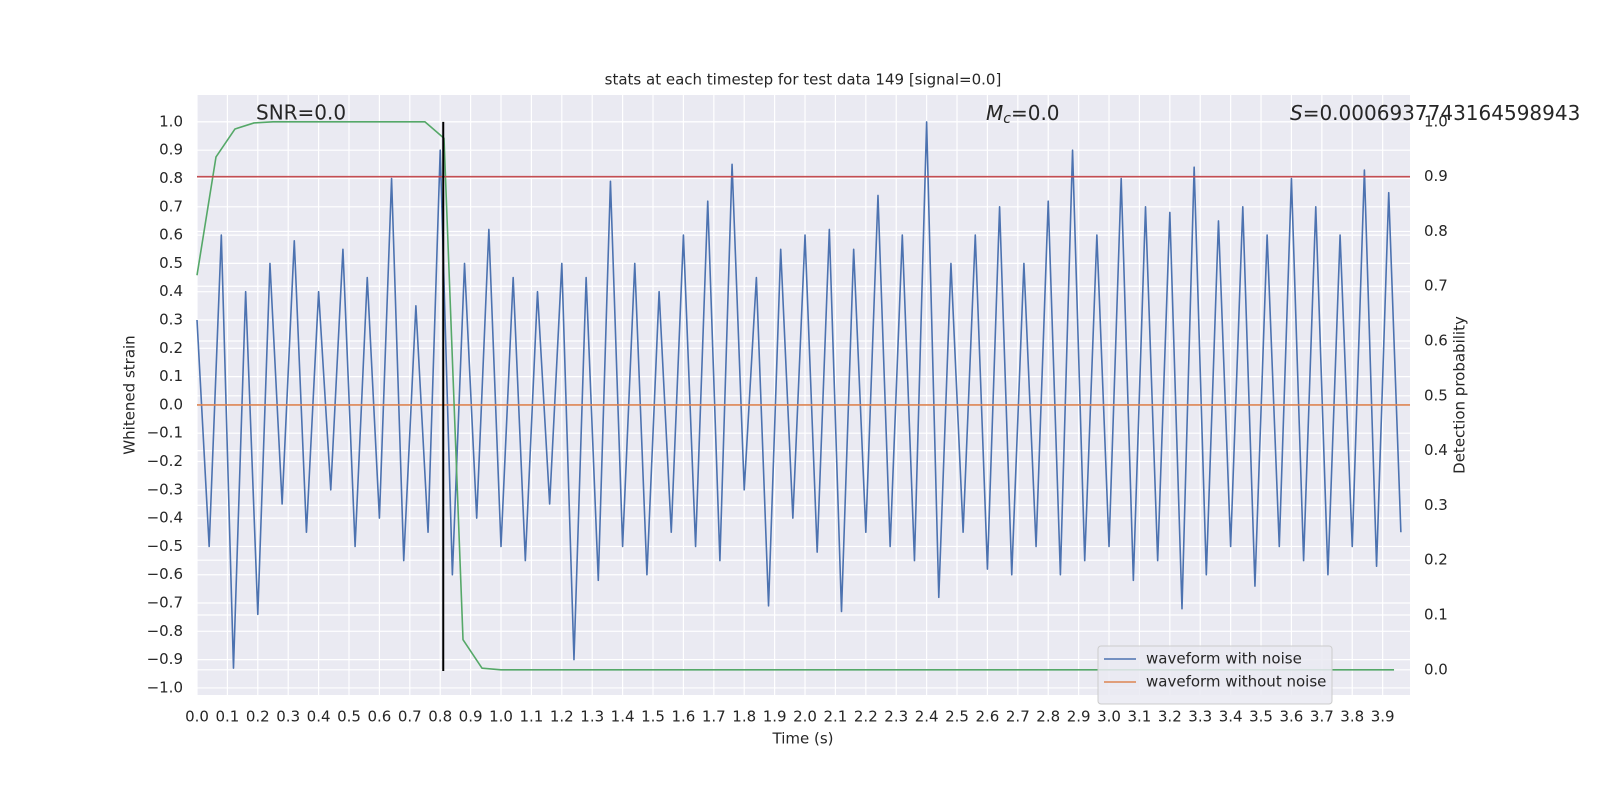 This screenshot has width=1600, height=800. What do you see at coordinates (775, 717) in the screenshot?
I see `x-tick-label: 1.9` at bounding box center [775, 717].